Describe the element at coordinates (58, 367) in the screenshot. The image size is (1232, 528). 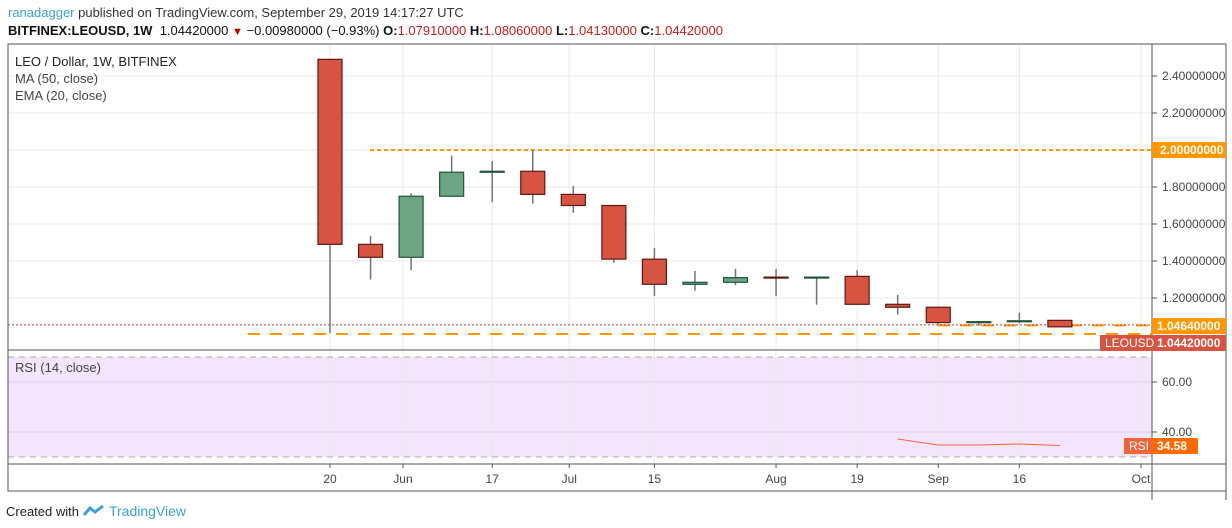
I see `legend-rsi: RSI (14, close)` at that location.